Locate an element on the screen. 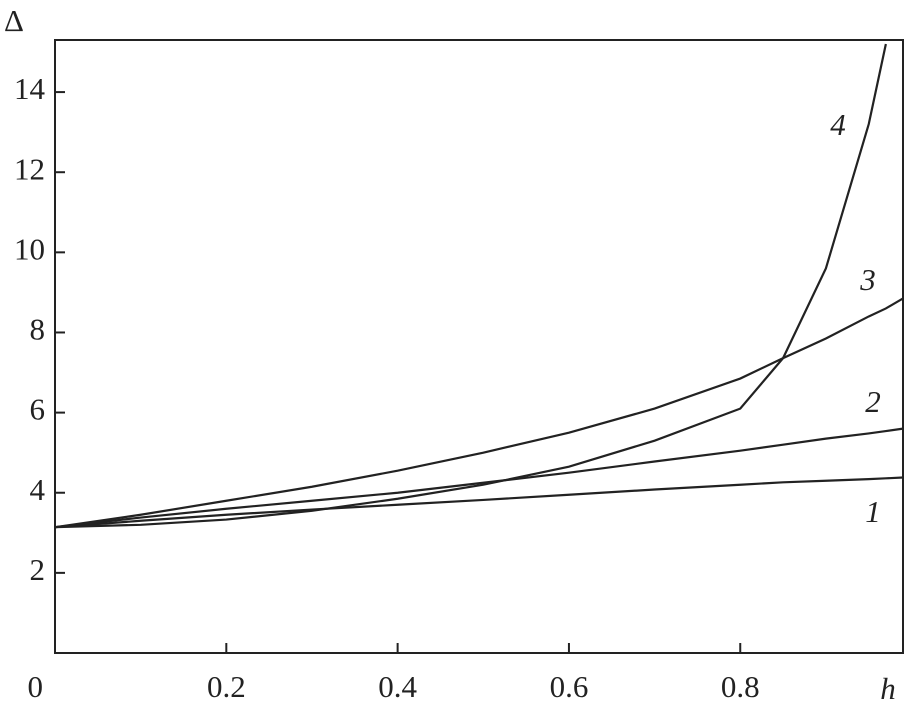 This screenshot has height=717, width=910. x-tick-label: 0.2 is located at coordinates (226, 686).